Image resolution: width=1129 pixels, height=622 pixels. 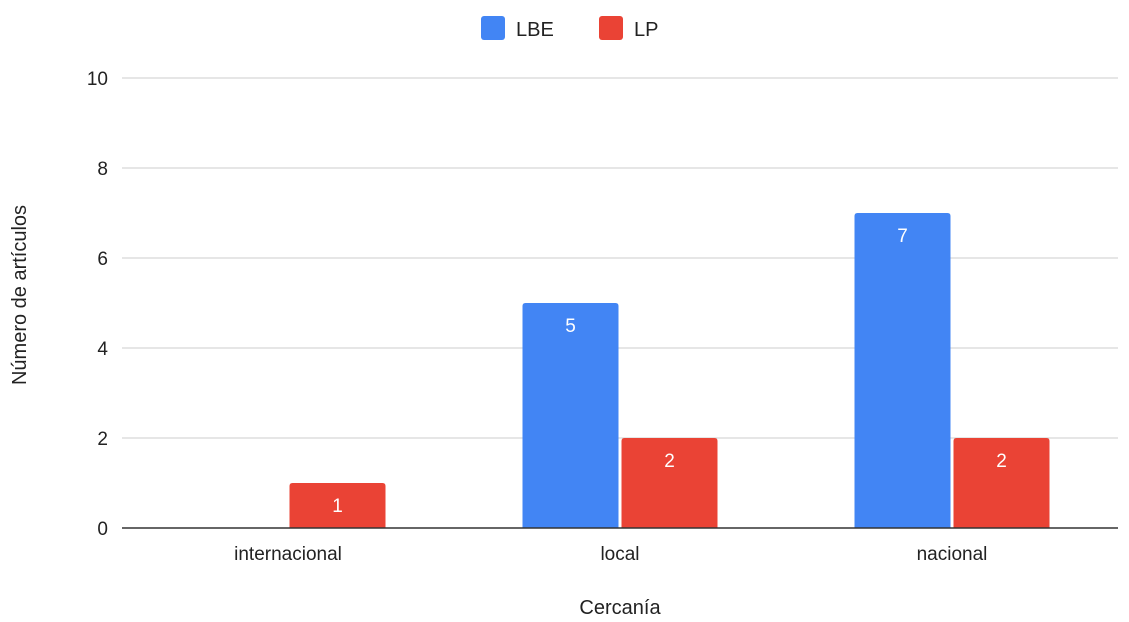 What do you see at coordinates (619, 554) in the screenshot?
I see `x-tick-label: local` at bounding box center [619, 554].